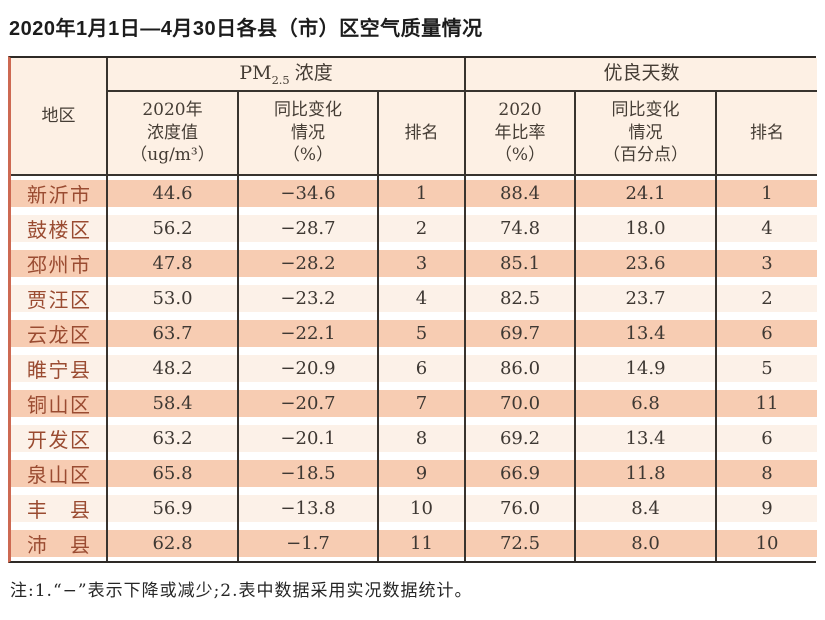  What do you see at coordinates (647, 543) in the screenshot?
I see `cell-good-change: 8.0` at bounding box center [647, 543].